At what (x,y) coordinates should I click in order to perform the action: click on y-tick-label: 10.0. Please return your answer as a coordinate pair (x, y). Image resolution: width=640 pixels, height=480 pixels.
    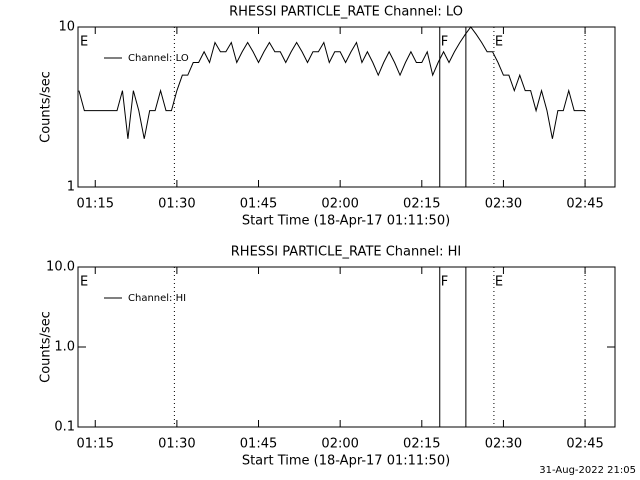
    Looking at the image, I should click on (60, 267).